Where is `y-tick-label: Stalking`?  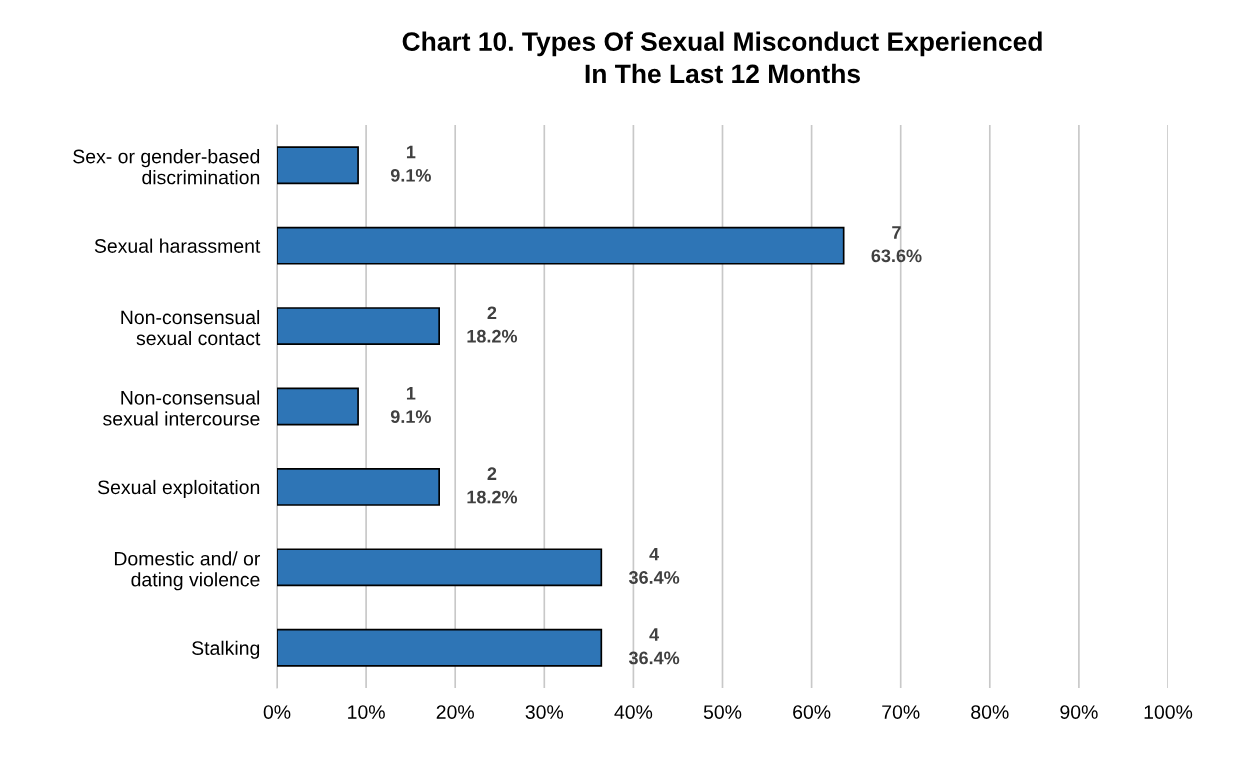
y-tick-label: Stalking is located at coordinates (226, 649).